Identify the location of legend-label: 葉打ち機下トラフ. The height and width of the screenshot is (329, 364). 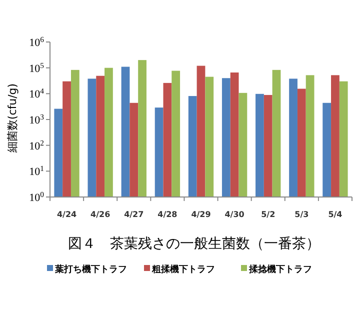
(90, 269).